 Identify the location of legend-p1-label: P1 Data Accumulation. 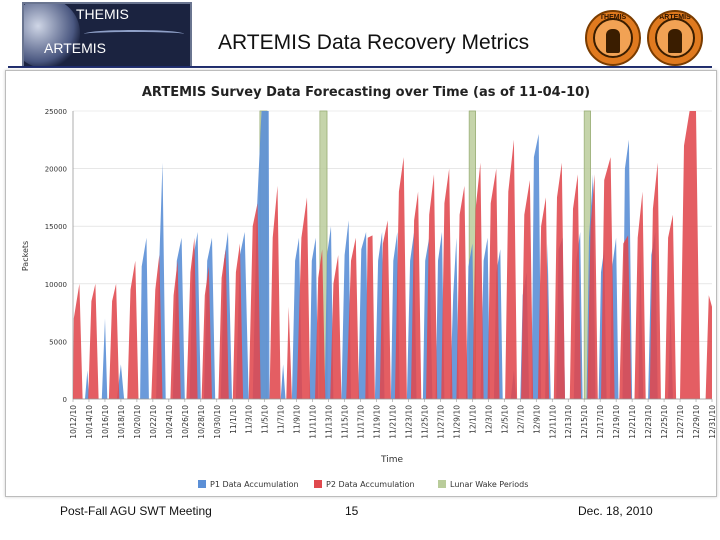
(254, 484).